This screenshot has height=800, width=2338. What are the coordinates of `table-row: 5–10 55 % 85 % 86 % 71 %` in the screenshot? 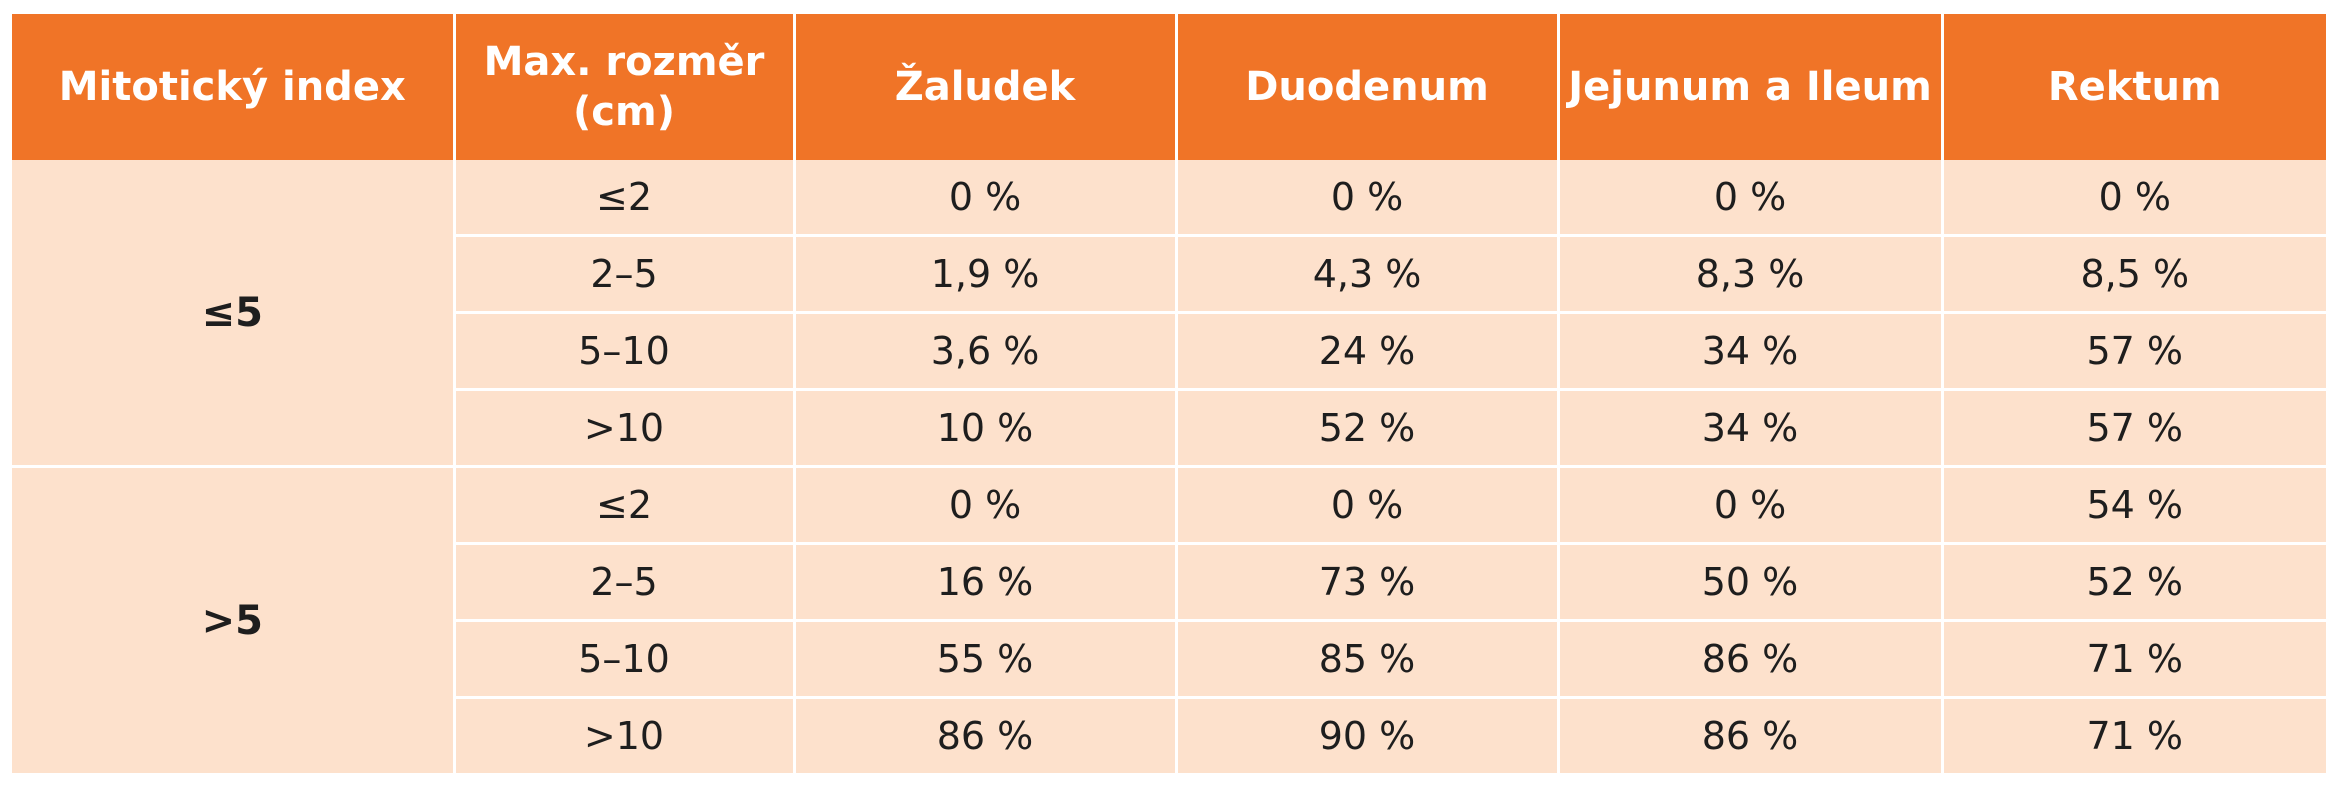 It's located at (1169, 659).